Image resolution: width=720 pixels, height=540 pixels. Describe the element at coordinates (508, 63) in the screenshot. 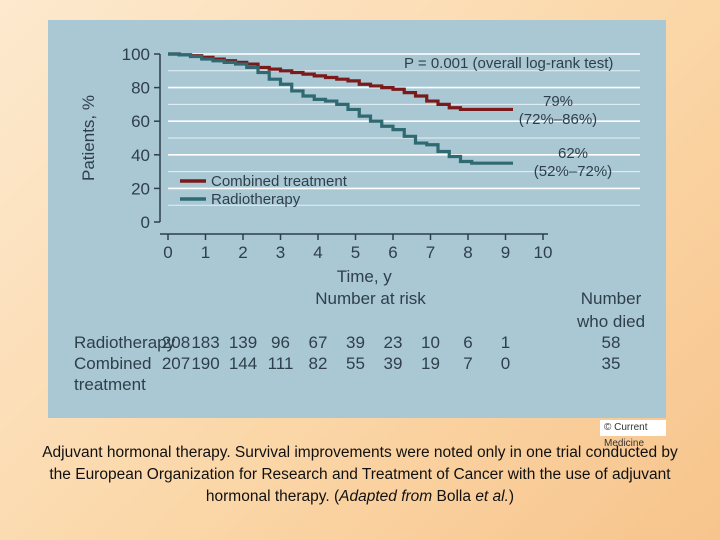

I see `p-value-annotation: P = 0.001 (overall log-rank test)` at that location.